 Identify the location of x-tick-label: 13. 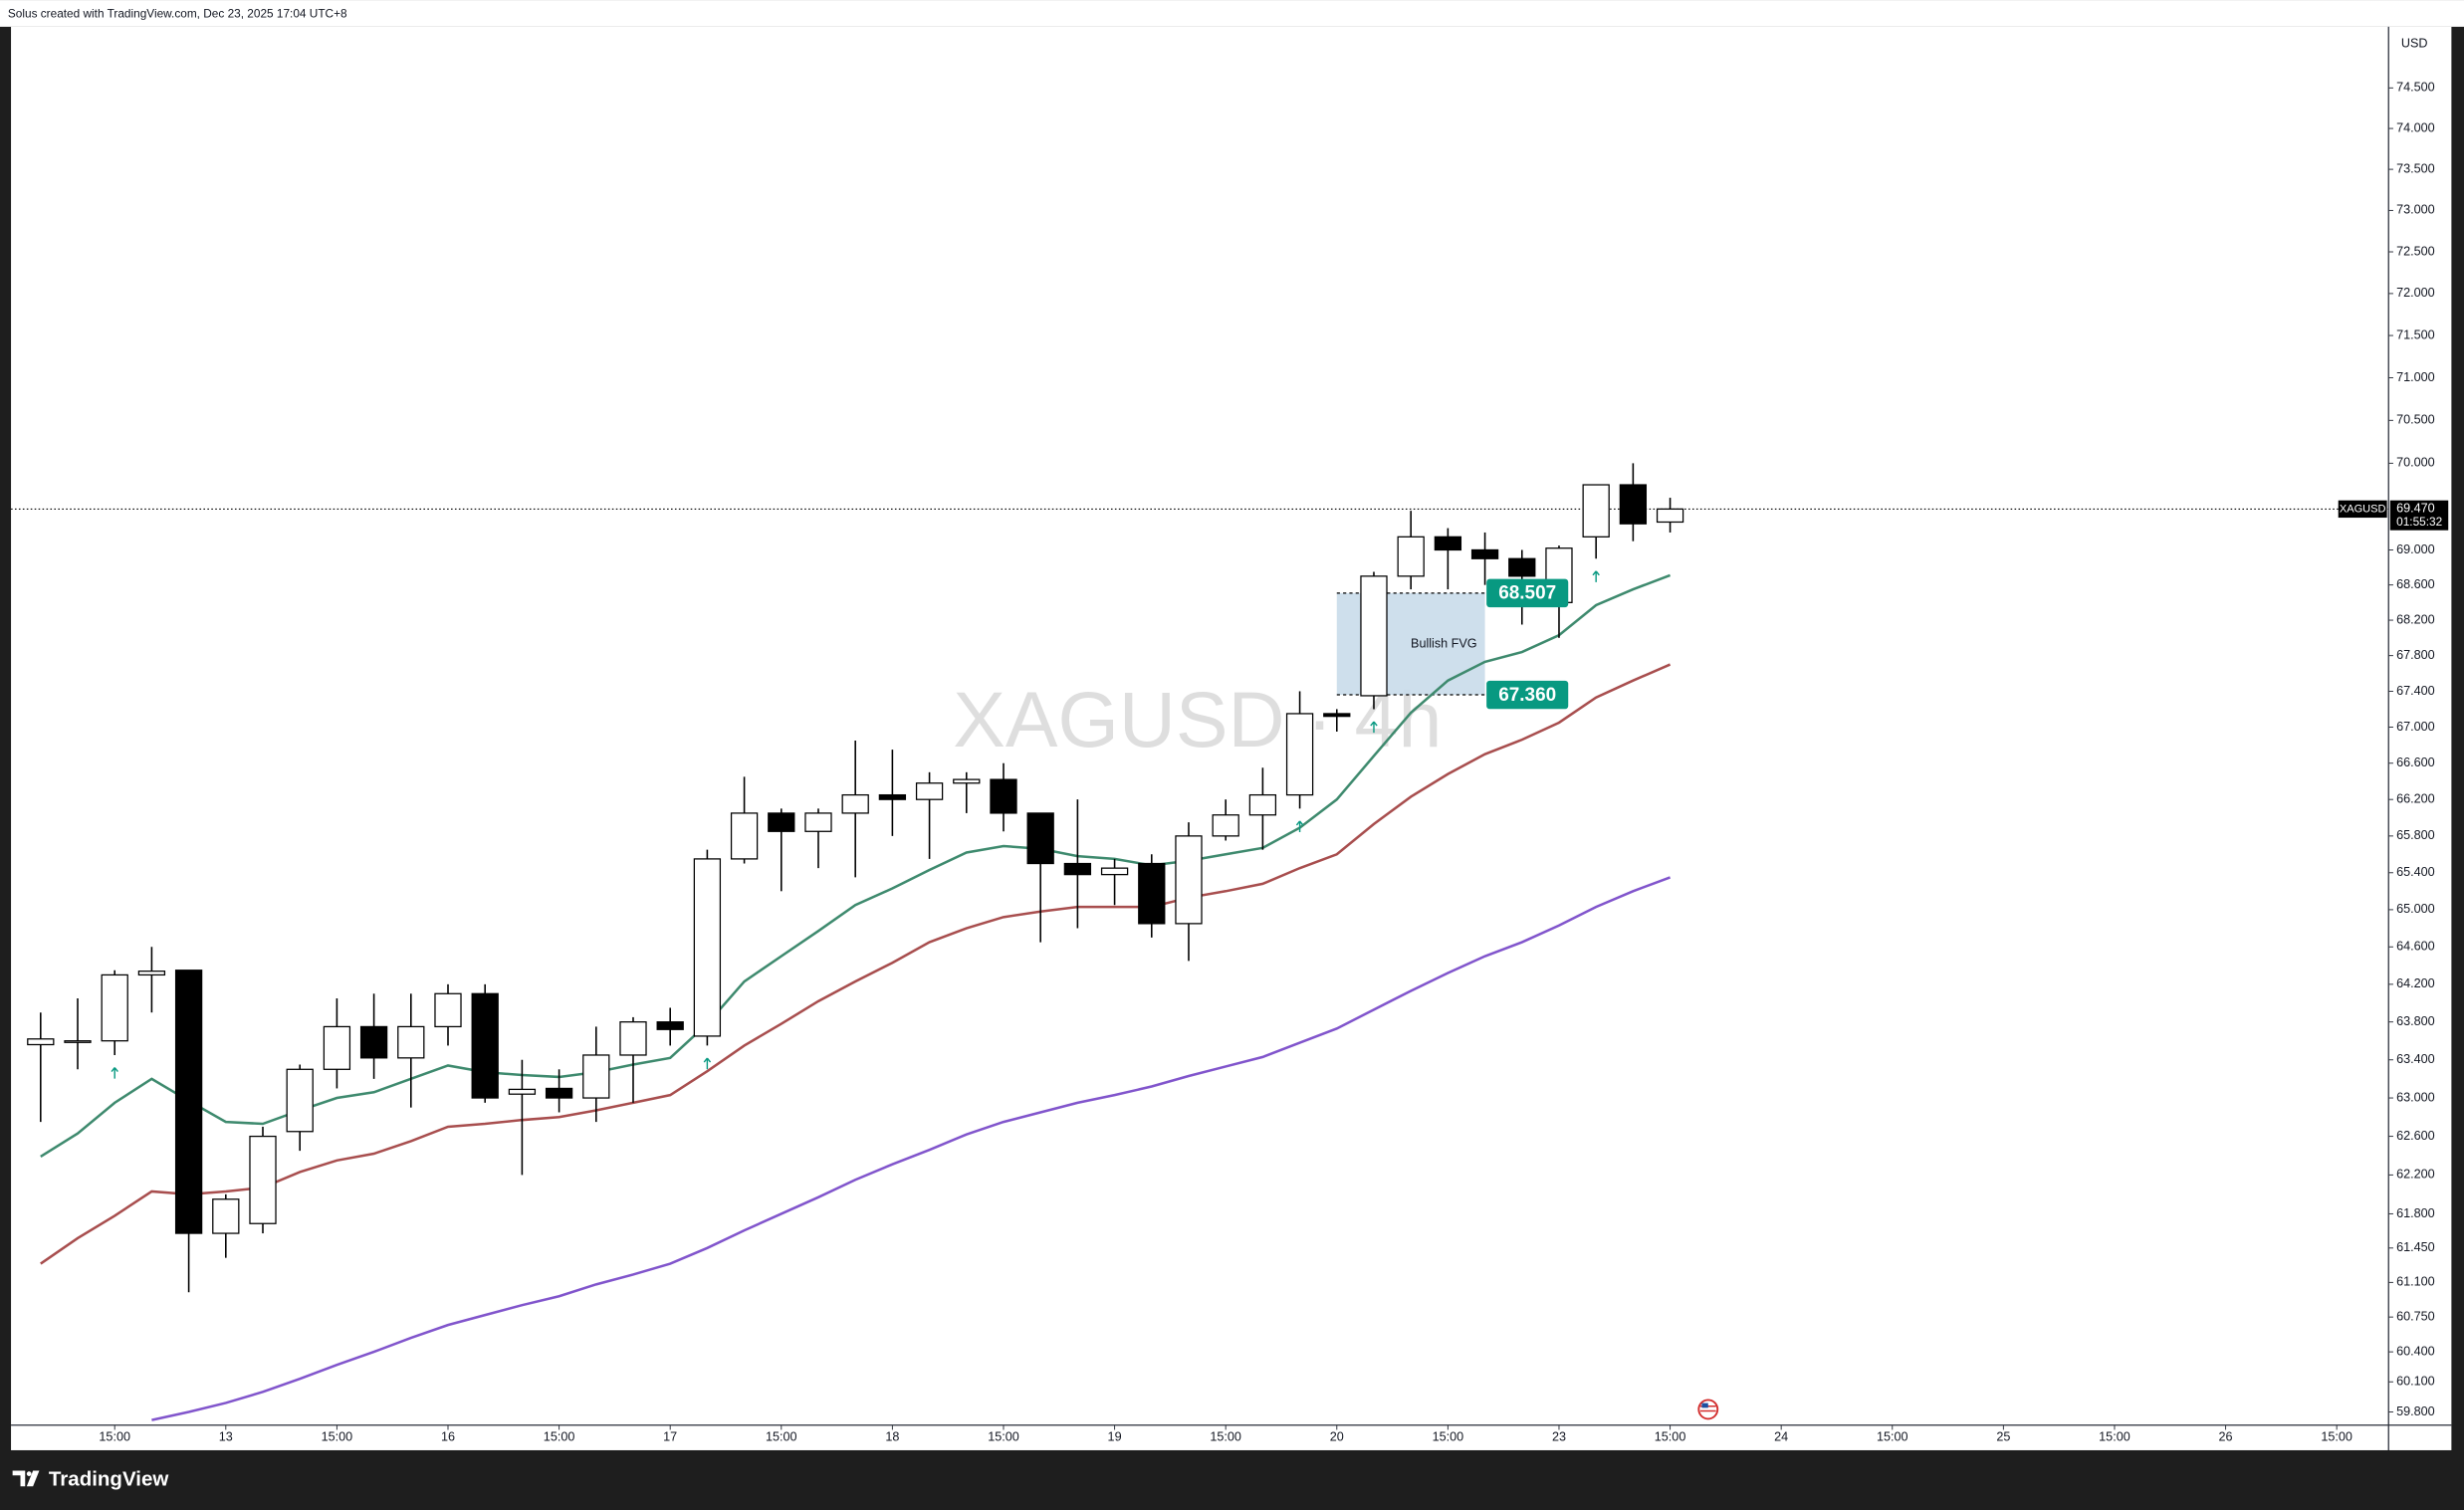
(226, 1437).